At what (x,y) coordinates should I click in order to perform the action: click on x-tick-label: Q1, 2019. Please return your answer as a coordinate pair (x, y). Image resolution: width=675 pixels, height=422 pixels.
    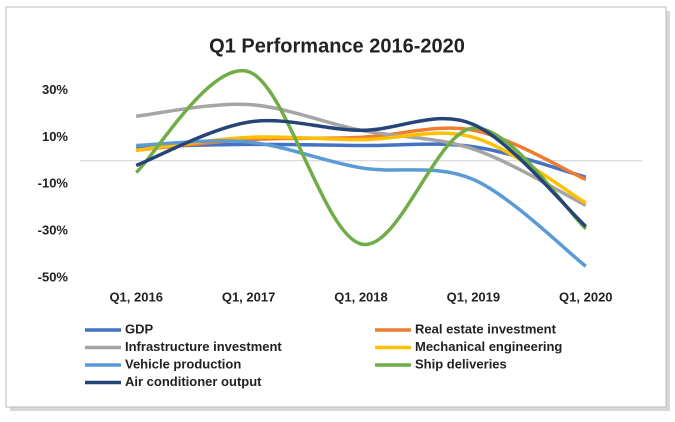
    Looking at the image, I should click on (474, 296).